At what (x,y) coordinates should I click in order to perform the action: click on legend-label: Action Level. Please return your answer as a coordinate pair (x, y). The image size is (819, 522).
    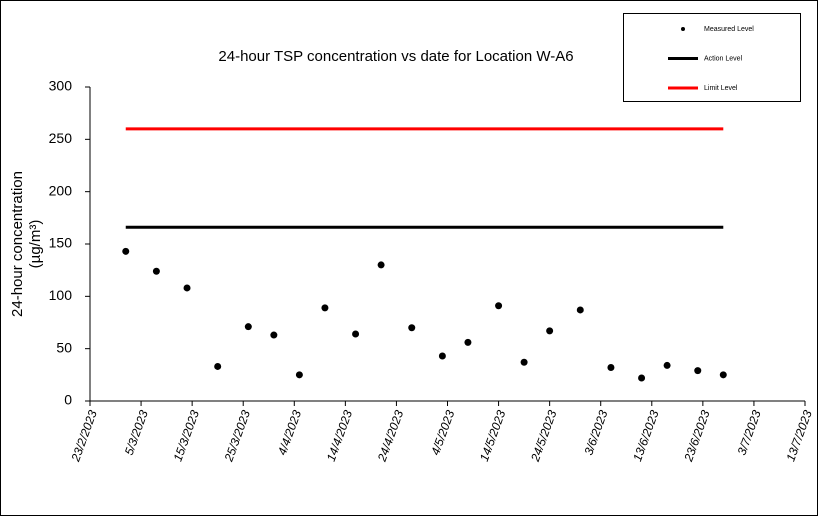
    Looking at the image, I should click on (723, 58).